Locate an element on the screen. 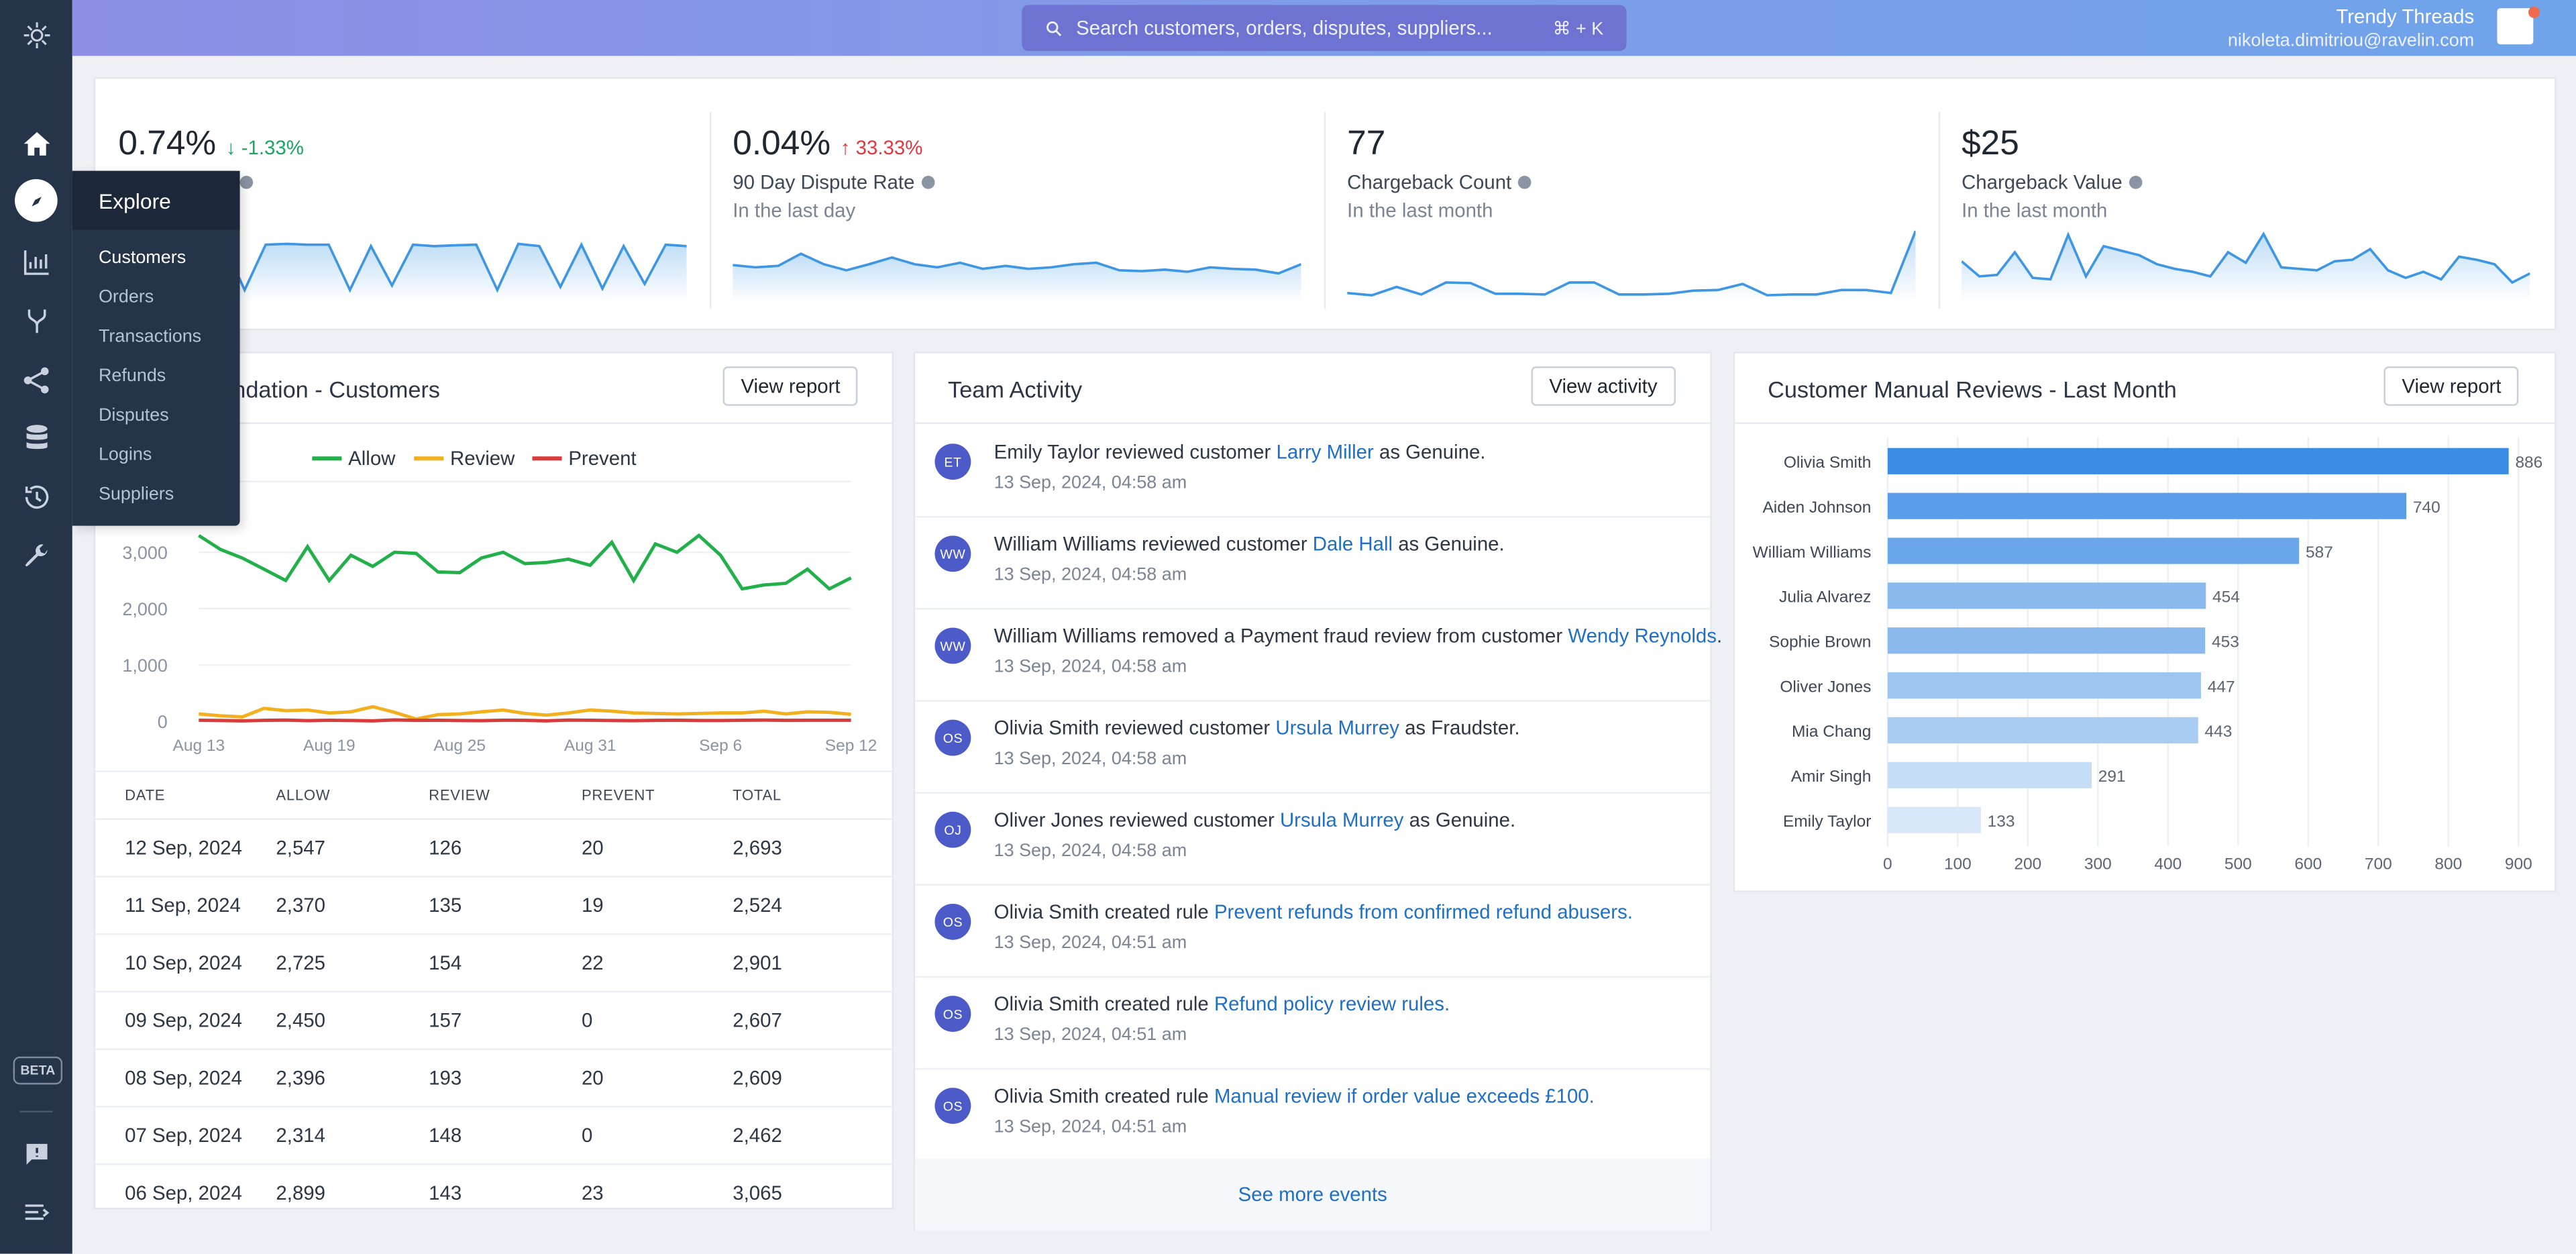  table-cell: 23 is located at coordinates (592, 1193).